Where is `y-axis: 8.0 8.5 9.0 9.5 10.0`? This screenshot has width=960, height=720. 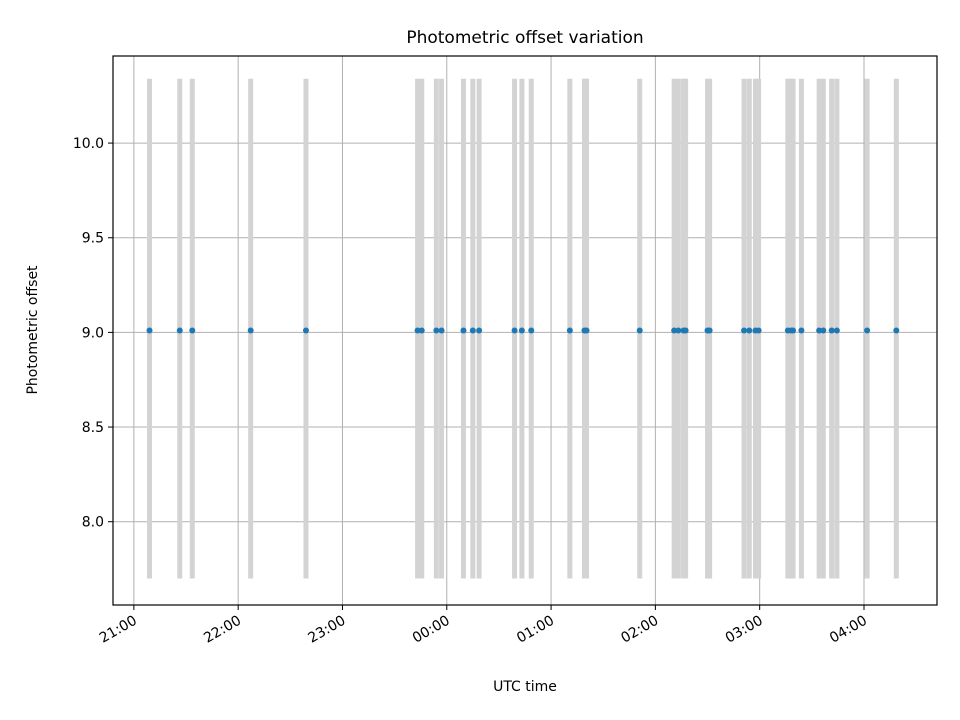 y-axis: 8.0 8.5 9.0 9.5 10.0 is located at coordinates (93, 333).